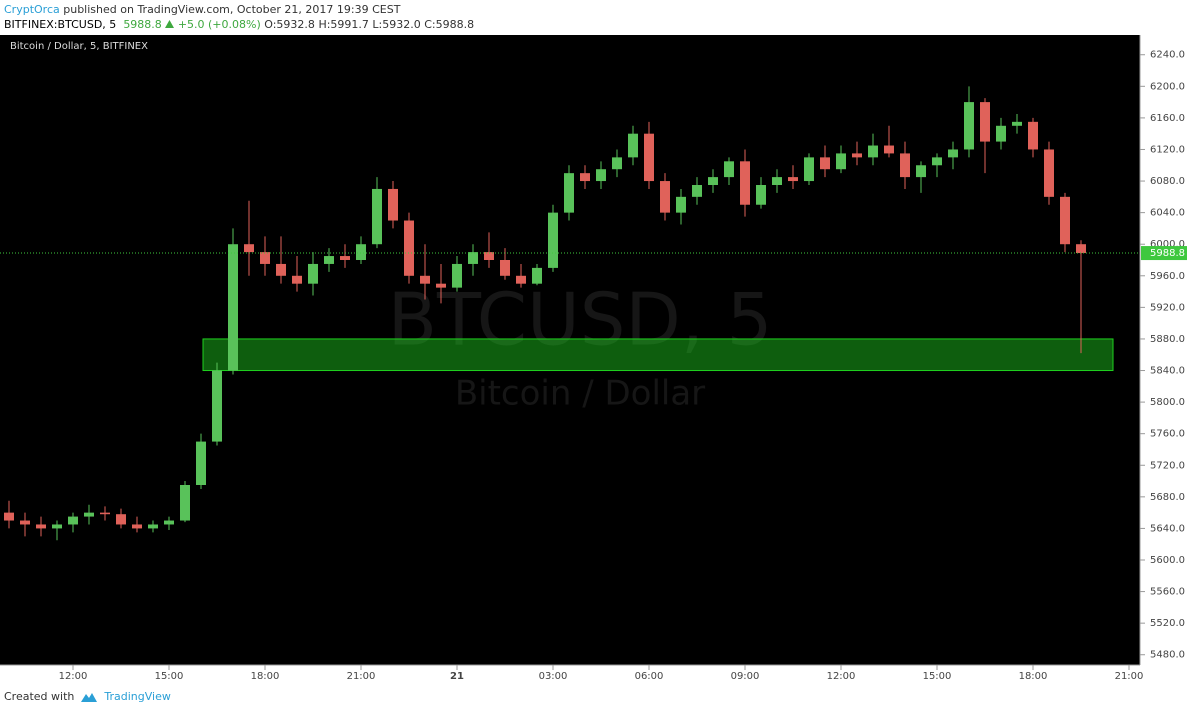  What do you see at coordinates (658, 355) in the screenshot?
I see `support-zone` at bounding box center [658, 355].